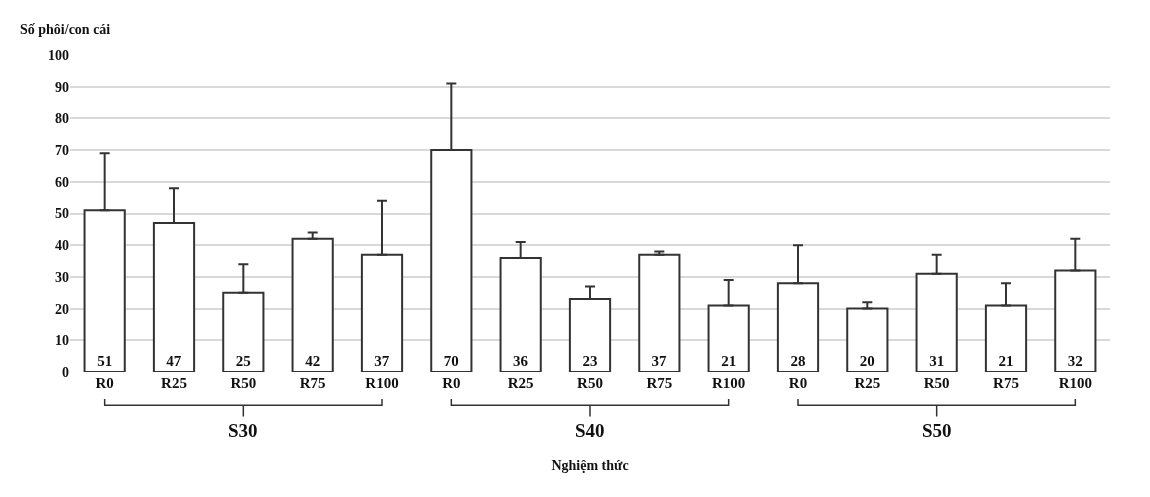 This screenshot has width=1150, height=497. What do you see at coordinates (243, 361) in the screenshot?
I see `data-label: 25` at bounding box center [243, 361].